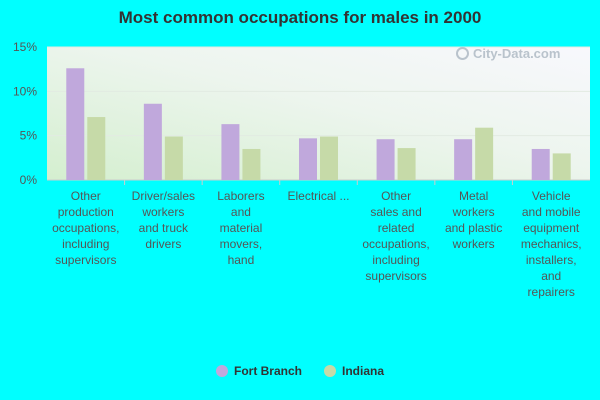 This screenshot has height=400, width=600. I want to click on x-category-label: Laborers and material movers, hand, so click(240, 228).